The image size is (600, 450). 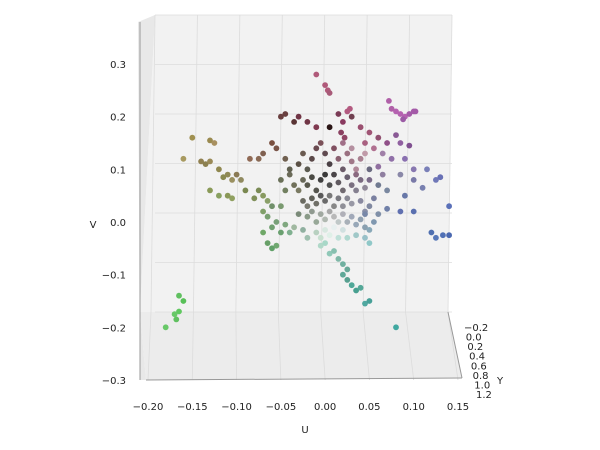 What do you see at coordinates (458, 407) in the screenshot?
I see `u-tick-label: 0.15` at bounding box center [458, 407].